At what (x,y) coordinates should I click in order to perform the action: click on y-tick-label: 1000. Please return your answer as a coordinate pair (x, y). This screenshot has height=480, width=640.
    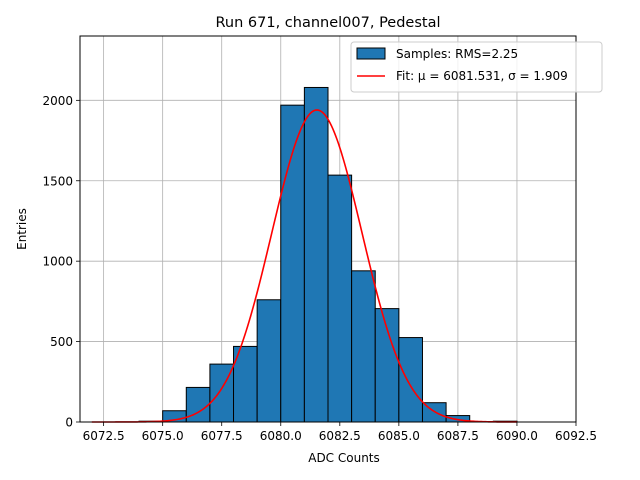
    Looking at the image, I should click on (57, 262).